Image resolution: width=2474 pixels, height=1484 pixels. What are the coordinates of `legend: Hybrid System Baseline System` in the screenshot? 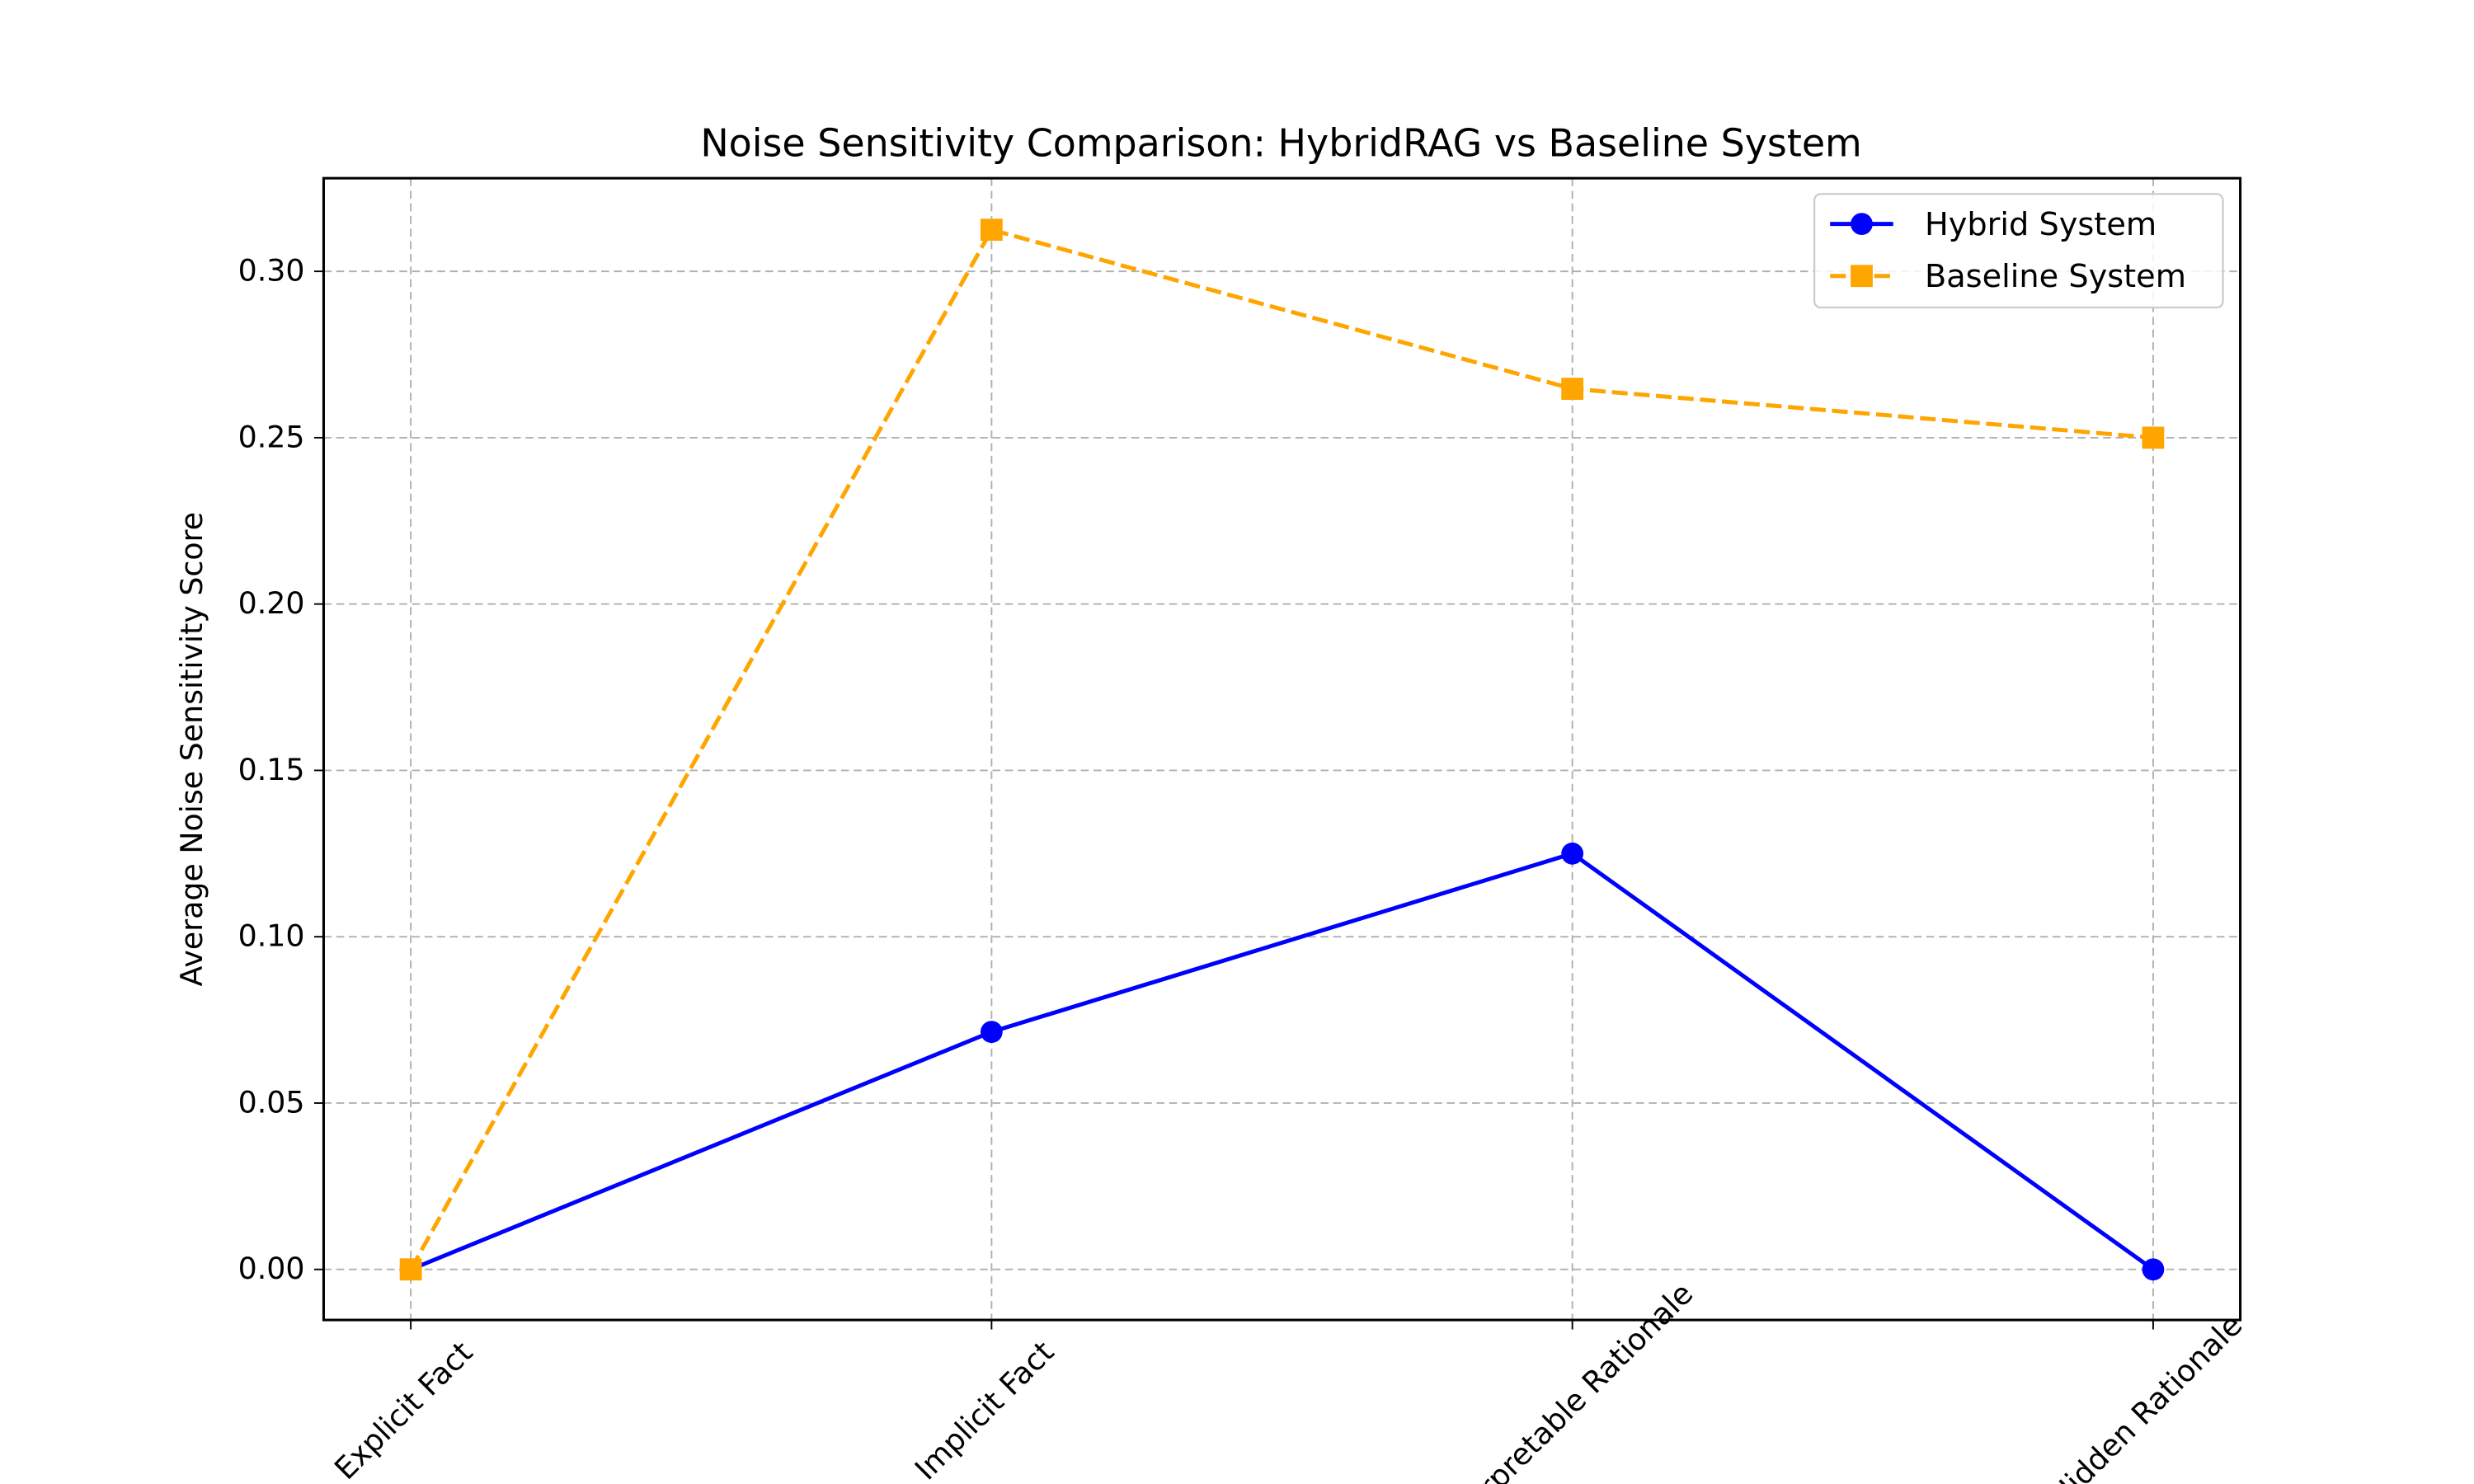 It's located at (2018, 251).